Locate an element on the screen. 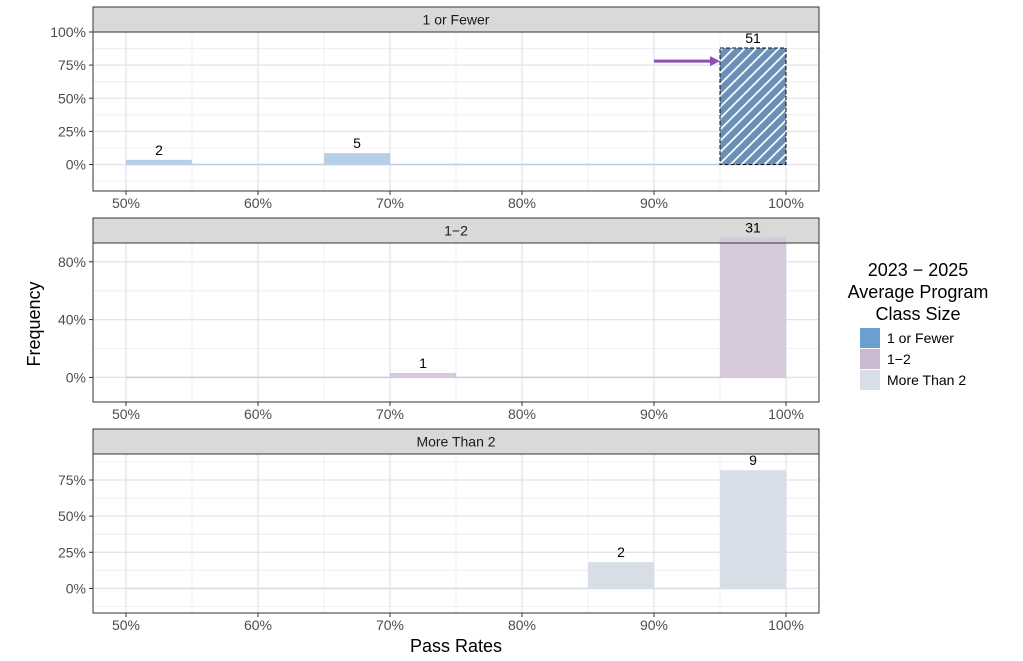 This screenshot has width=1023, height=661. annotation-arrow-head is located at coordinates (715, 61).